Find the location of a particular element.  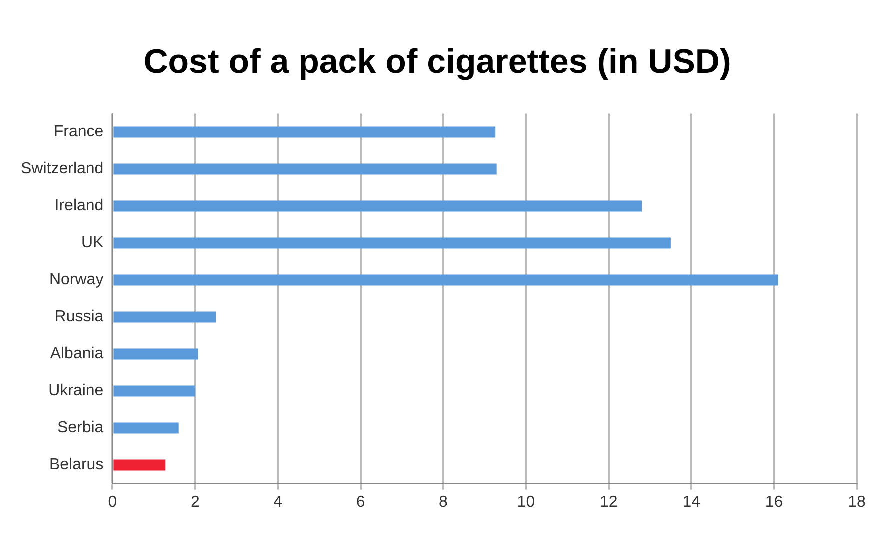

y-tick-label: France is located at coordinates (79, 132).